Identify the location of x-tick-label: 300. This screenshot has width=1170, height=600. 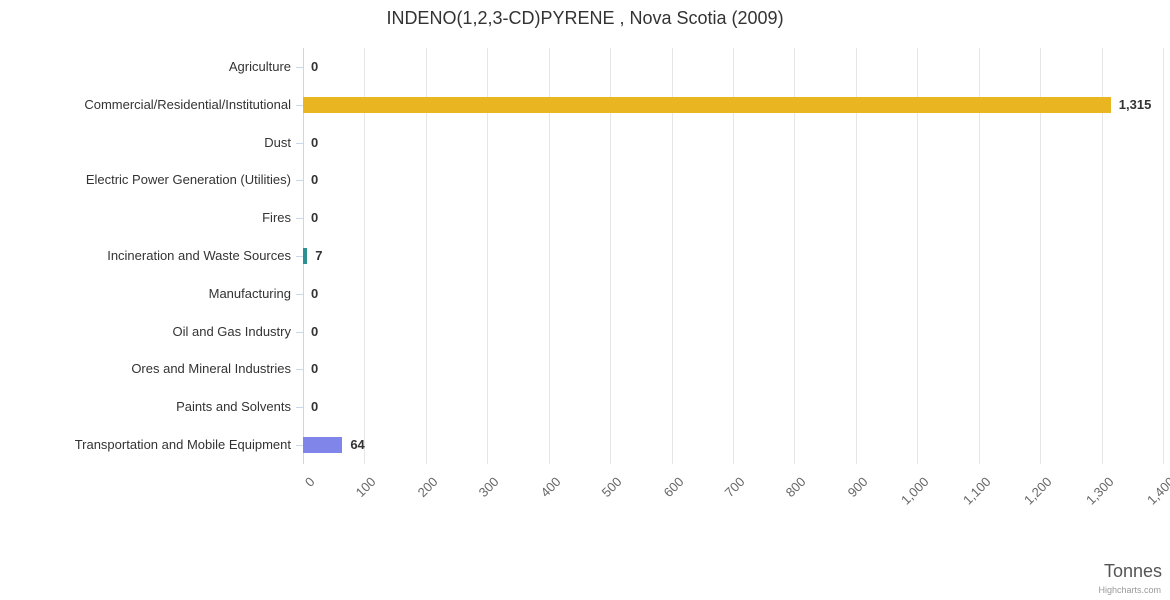
(488, 487).